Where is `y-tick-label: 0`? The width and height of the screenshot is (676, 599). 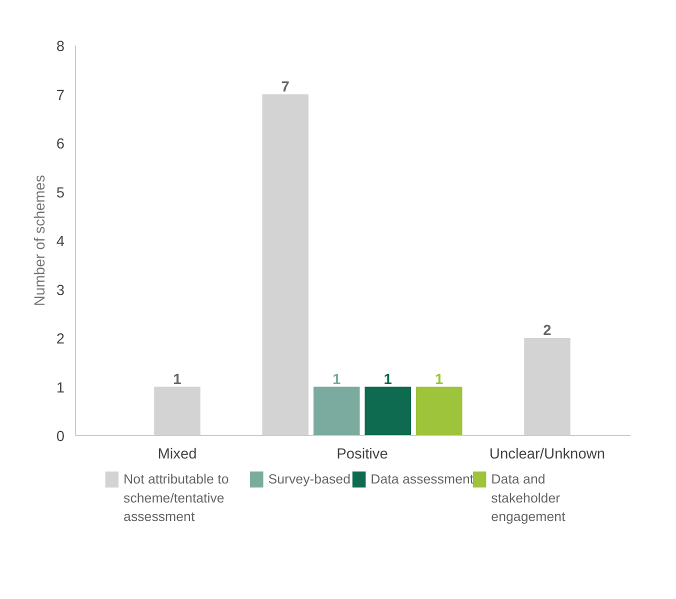 y-tick-label: 0 is located at coordinates (60, 437).